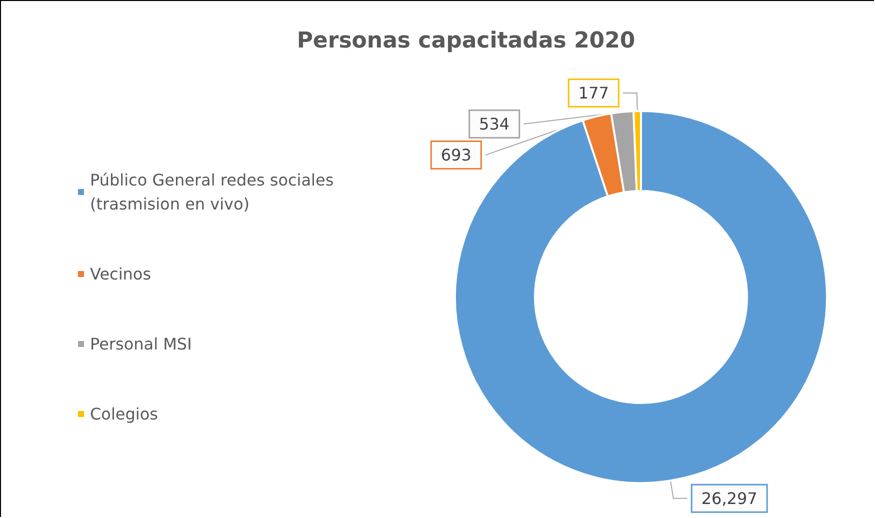 The image size is (875, 518). Describe the element at coordinates (729, 498) in the screenshot. I see `data-label: 26,297` at that location.